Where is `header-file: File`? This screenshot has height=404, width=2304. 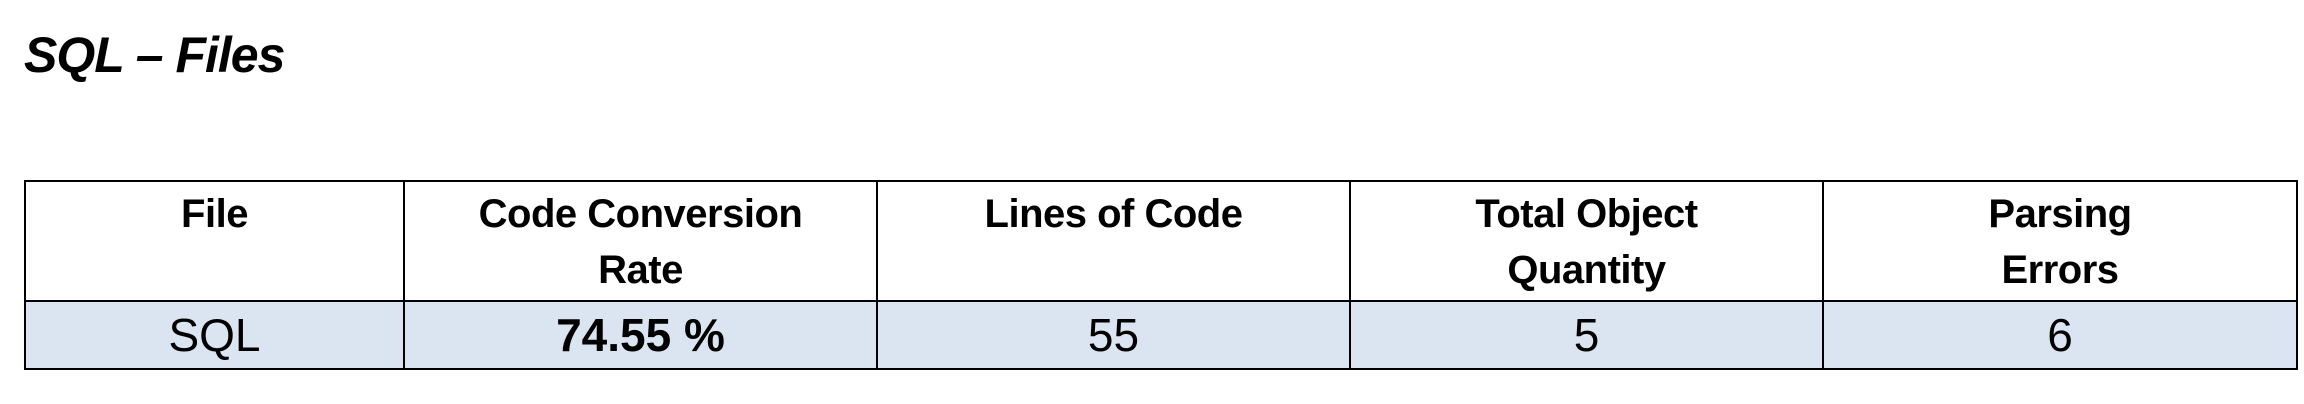 header-file: File is located at coordinates (214, 241).